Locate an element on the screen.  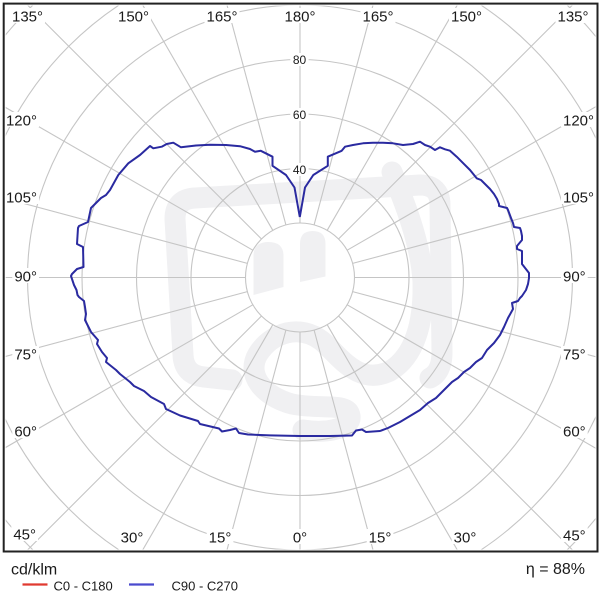
svg-text: 60 is located at coordinates (300, 115).